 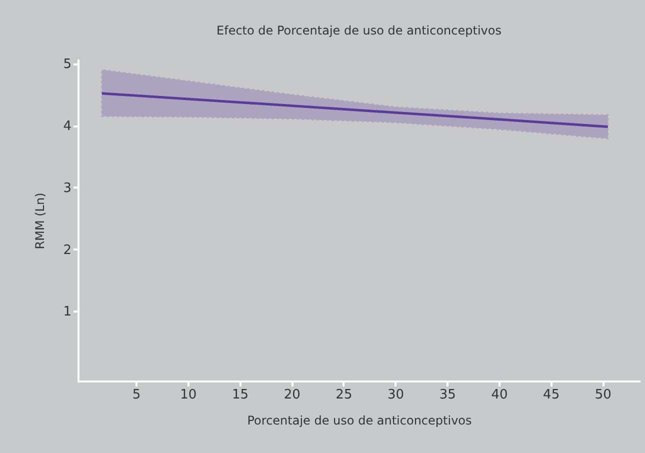 What do you see at coordinates (359, 421) in the screenshot?
I see `x-axis-title: Porcentaje de uso de anticonceptivos` at bounding box center [359, 421].